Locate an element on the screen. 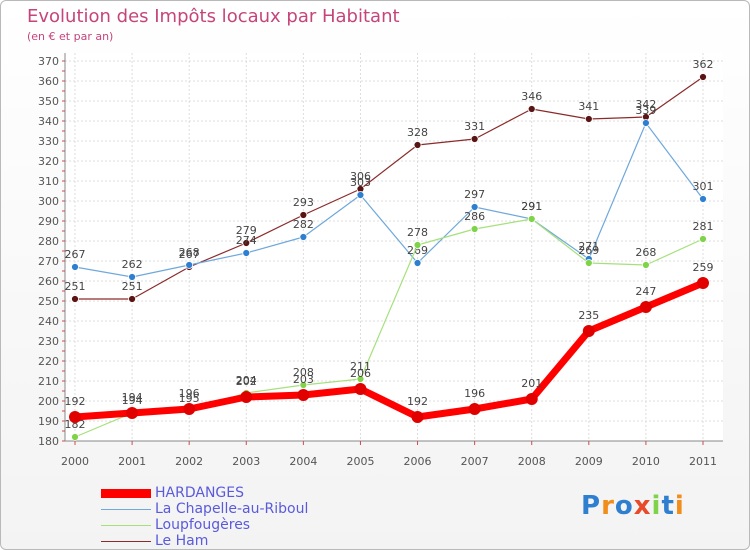 The height and width of the screenshot is (550, 750). proxiti-logo: Proxiti is located at coordinates (633, 506).